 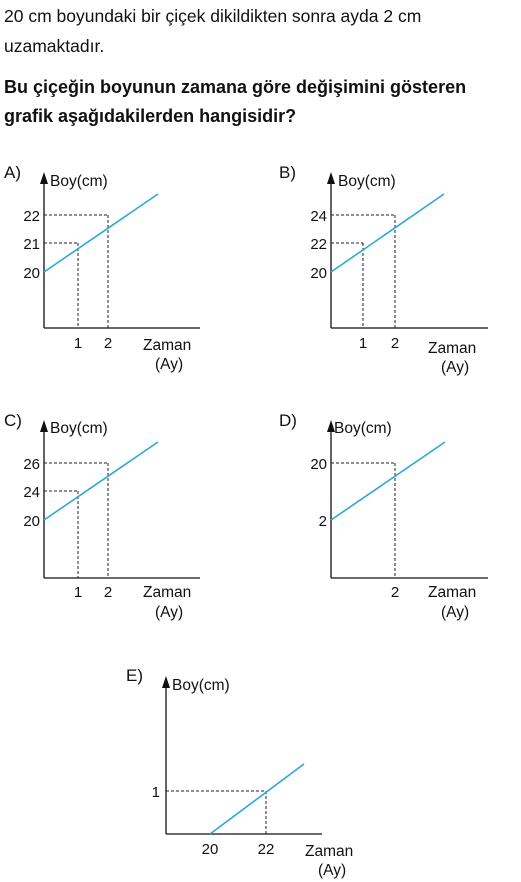 I want to click on option-a-label: A), so click(x=12, y=172).